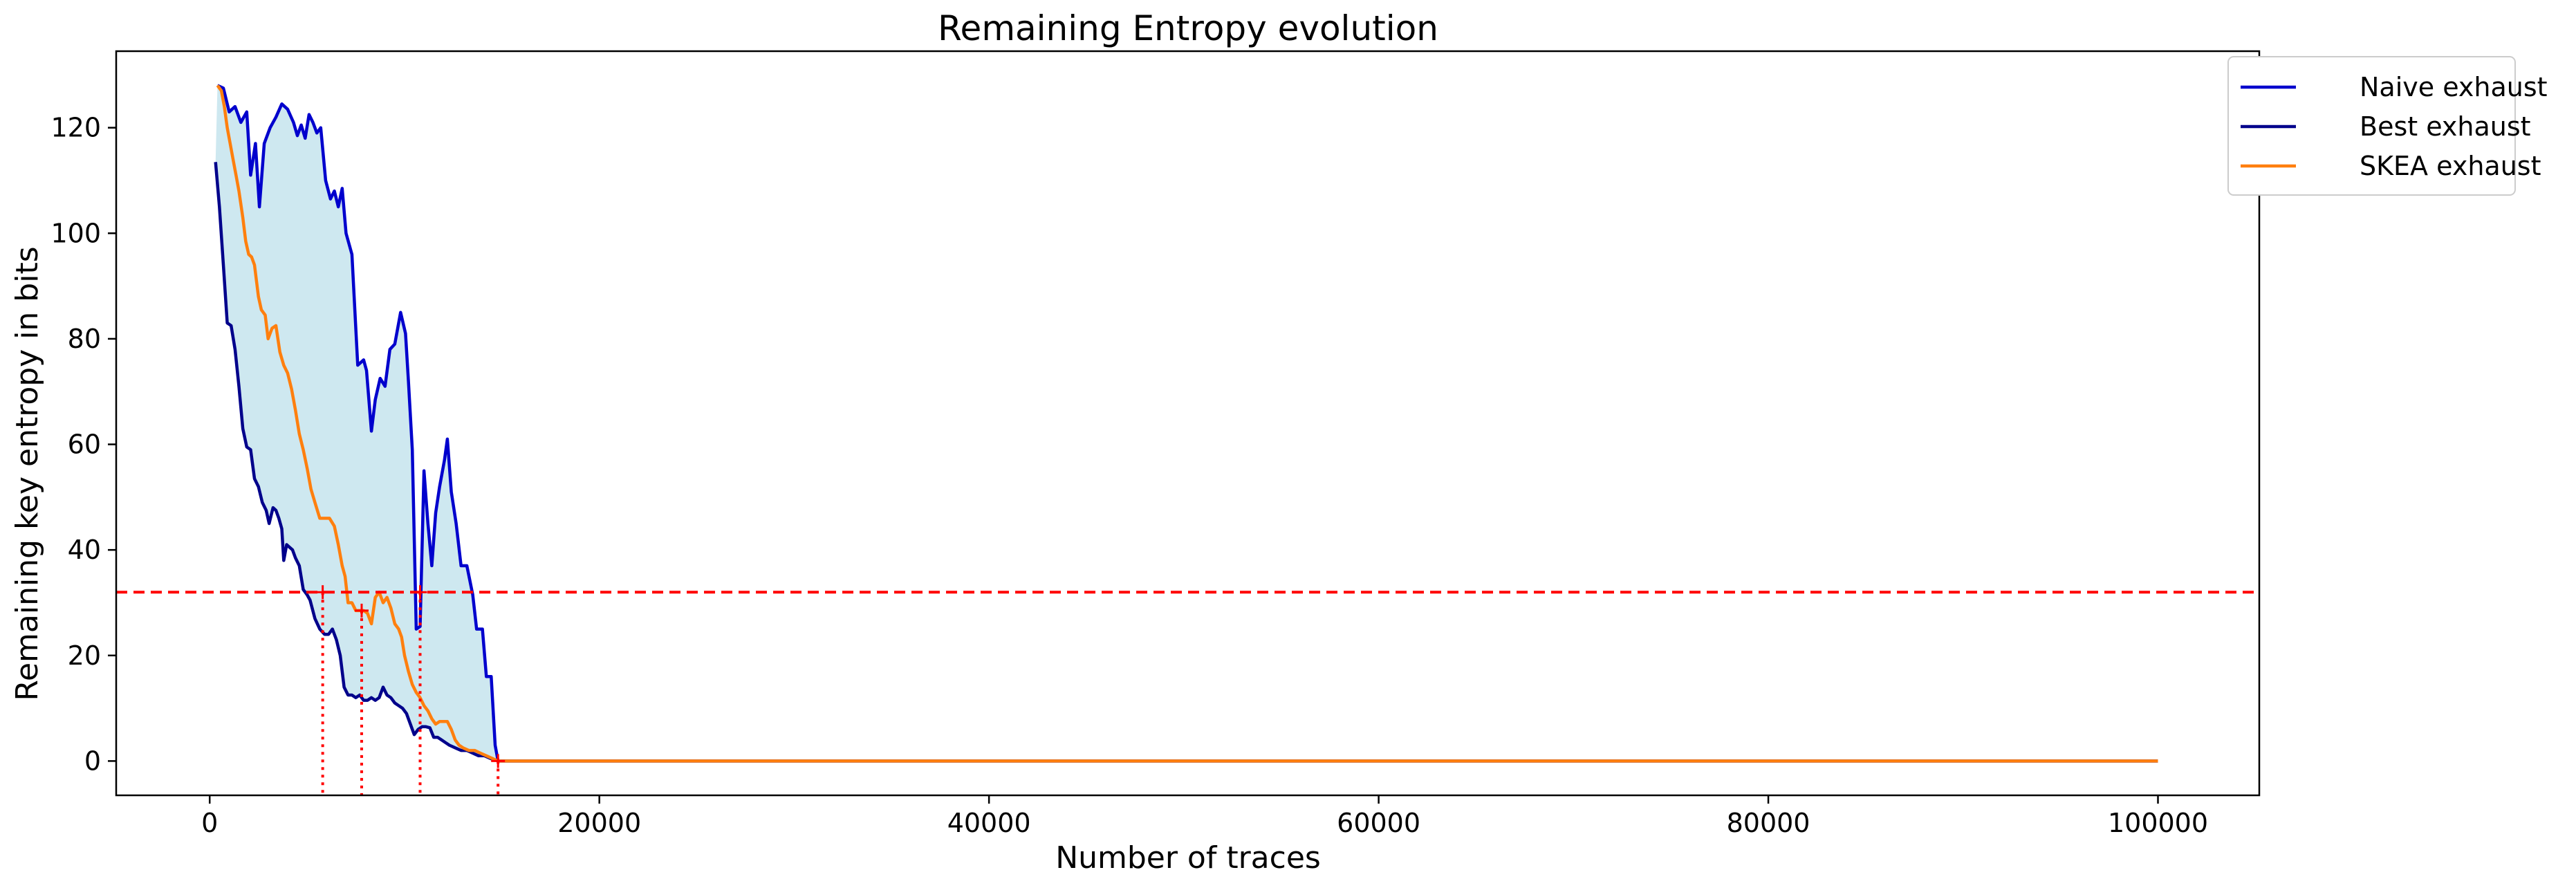  I want to click on x-tick-label-60000: 60000, so click(1378, 823).